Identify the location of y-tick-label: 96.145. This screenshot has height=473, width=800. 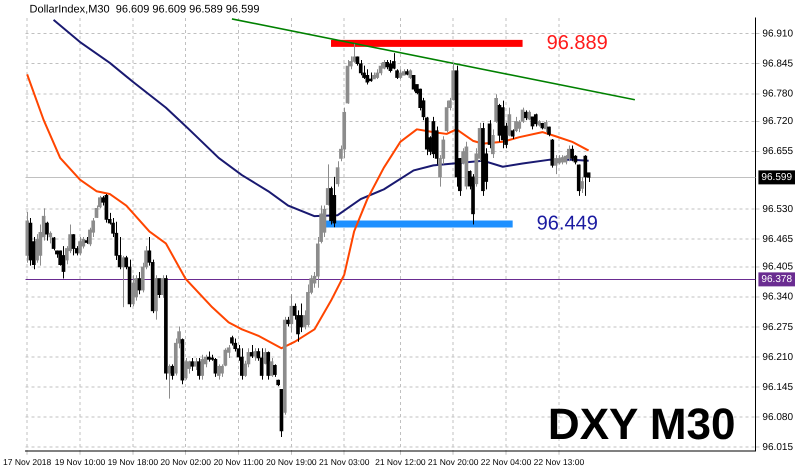
(778, 387).